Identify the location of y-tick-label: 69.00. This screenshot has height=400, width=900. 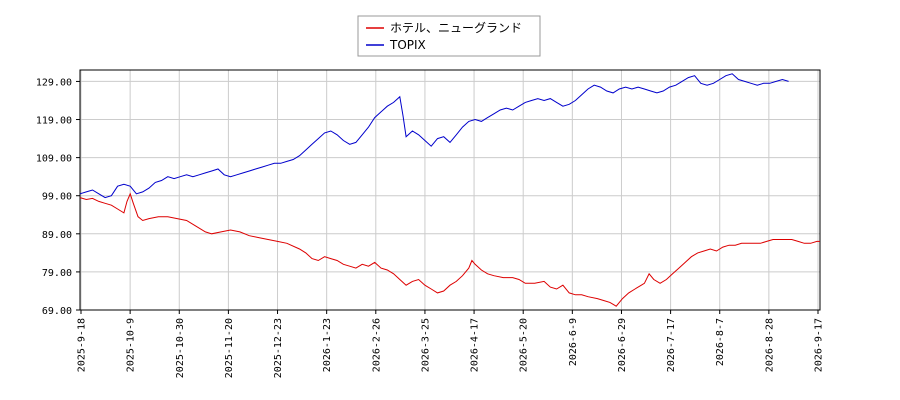
(57, 311).